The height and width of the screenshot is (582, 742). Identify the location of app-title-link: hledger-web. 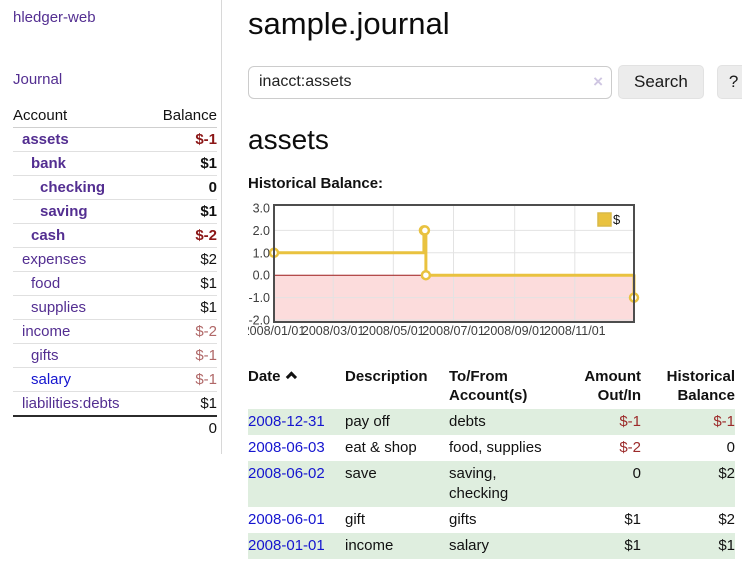
(54, 17).